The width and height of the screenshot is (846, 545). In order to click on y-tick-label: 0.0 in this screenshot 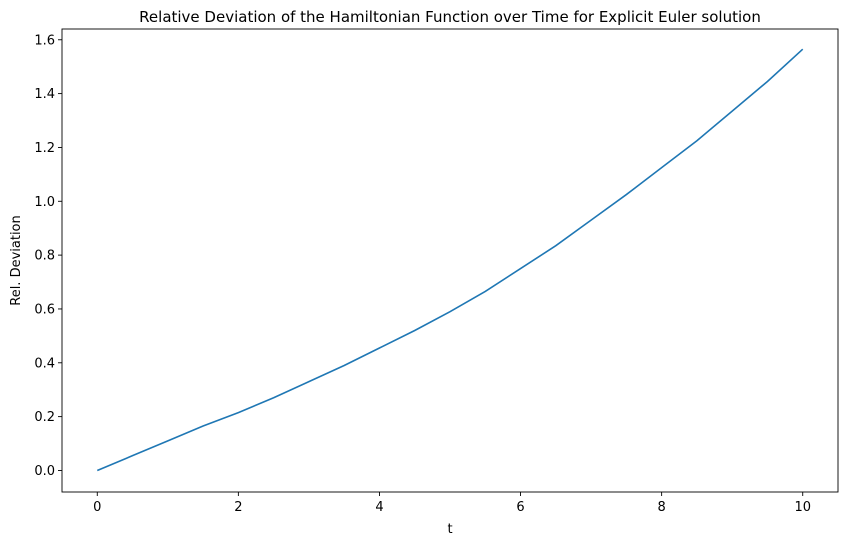, I will do `click(44, 471)`.